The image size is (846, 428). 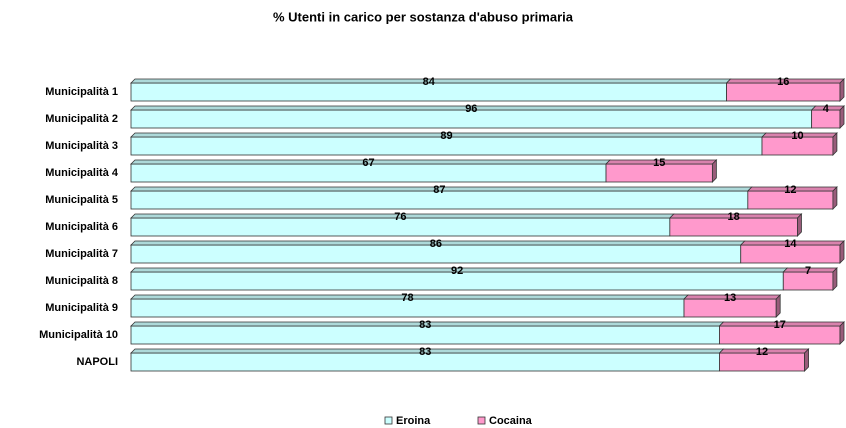 I want to click on y-tick-label: Municipalità 3, so click(x=81, y=146).